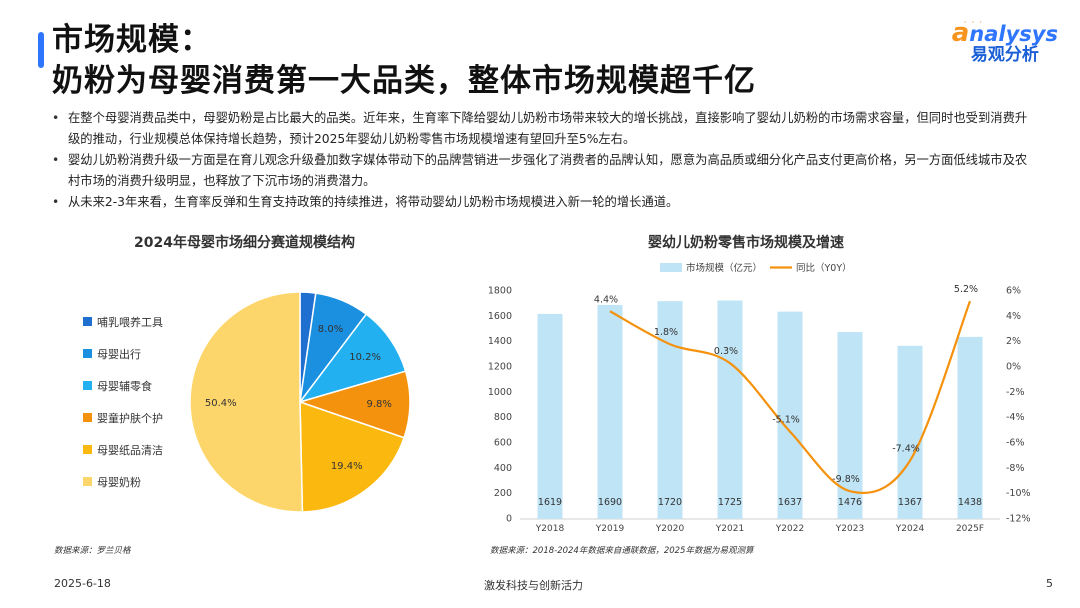 This screenshot has height=608, width=1080. What do you see at coordinates (1018, 519) in the screenshot?
I see `y-right-tick-label: -12%` at bounding box center [1018, 519].